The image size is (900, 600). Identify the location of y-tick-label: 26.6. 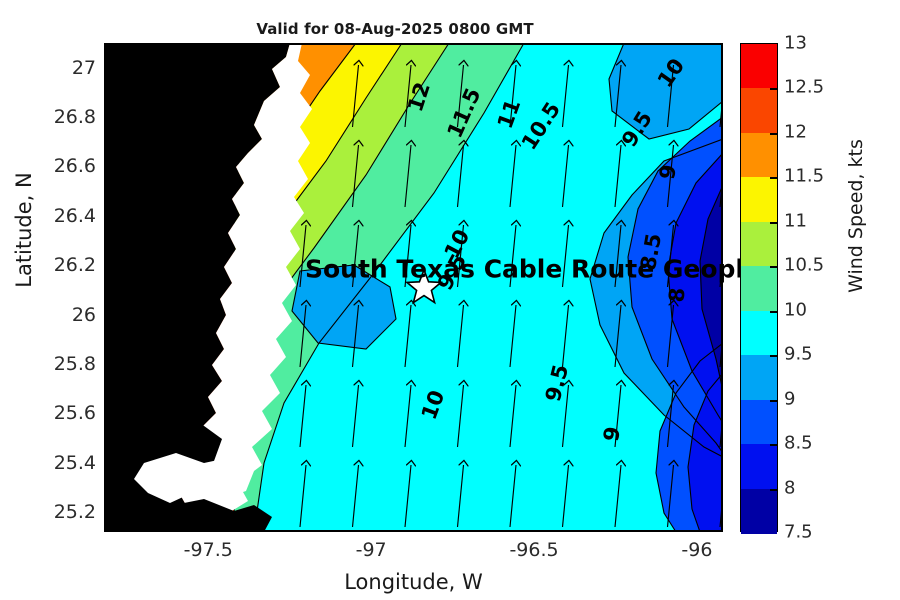
(74, 166).